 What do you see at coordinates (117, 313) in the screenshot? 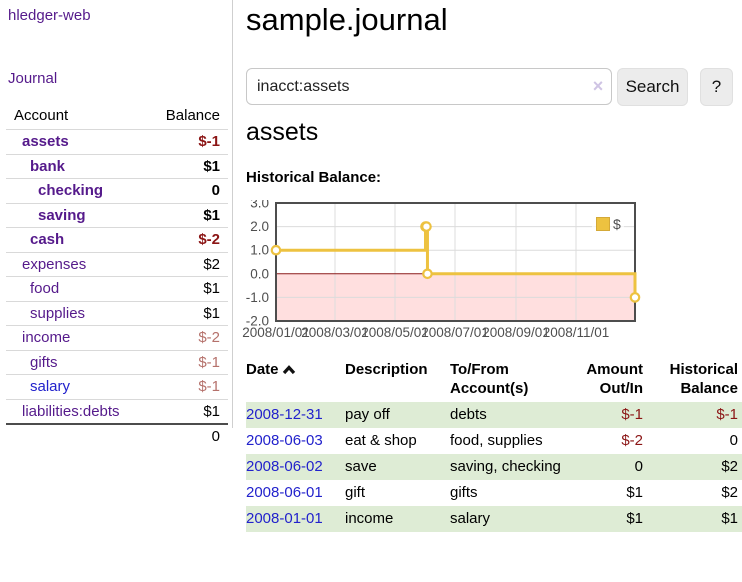
I see `account-row: supplies $1` at bounding box center [117, 313].